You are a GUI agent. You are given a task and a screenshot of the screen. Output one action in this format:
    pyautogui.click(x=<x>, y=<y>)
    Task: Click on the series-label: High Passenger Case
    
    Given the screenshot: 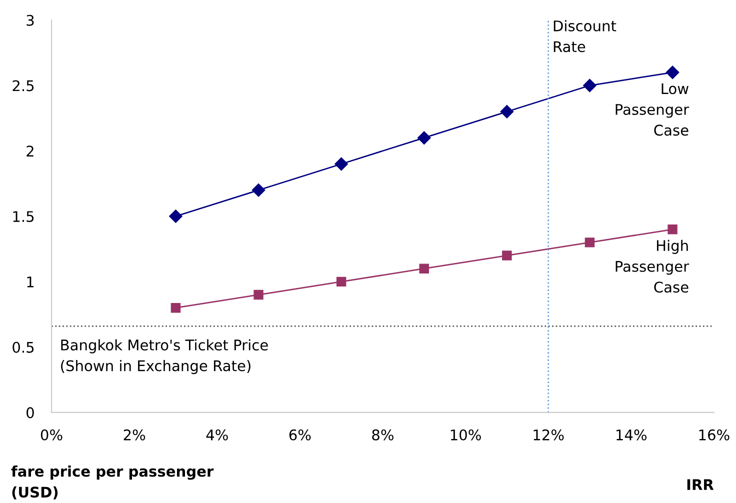 What is the action you would take?
    pyautogui.click(x=653, y=266)
    